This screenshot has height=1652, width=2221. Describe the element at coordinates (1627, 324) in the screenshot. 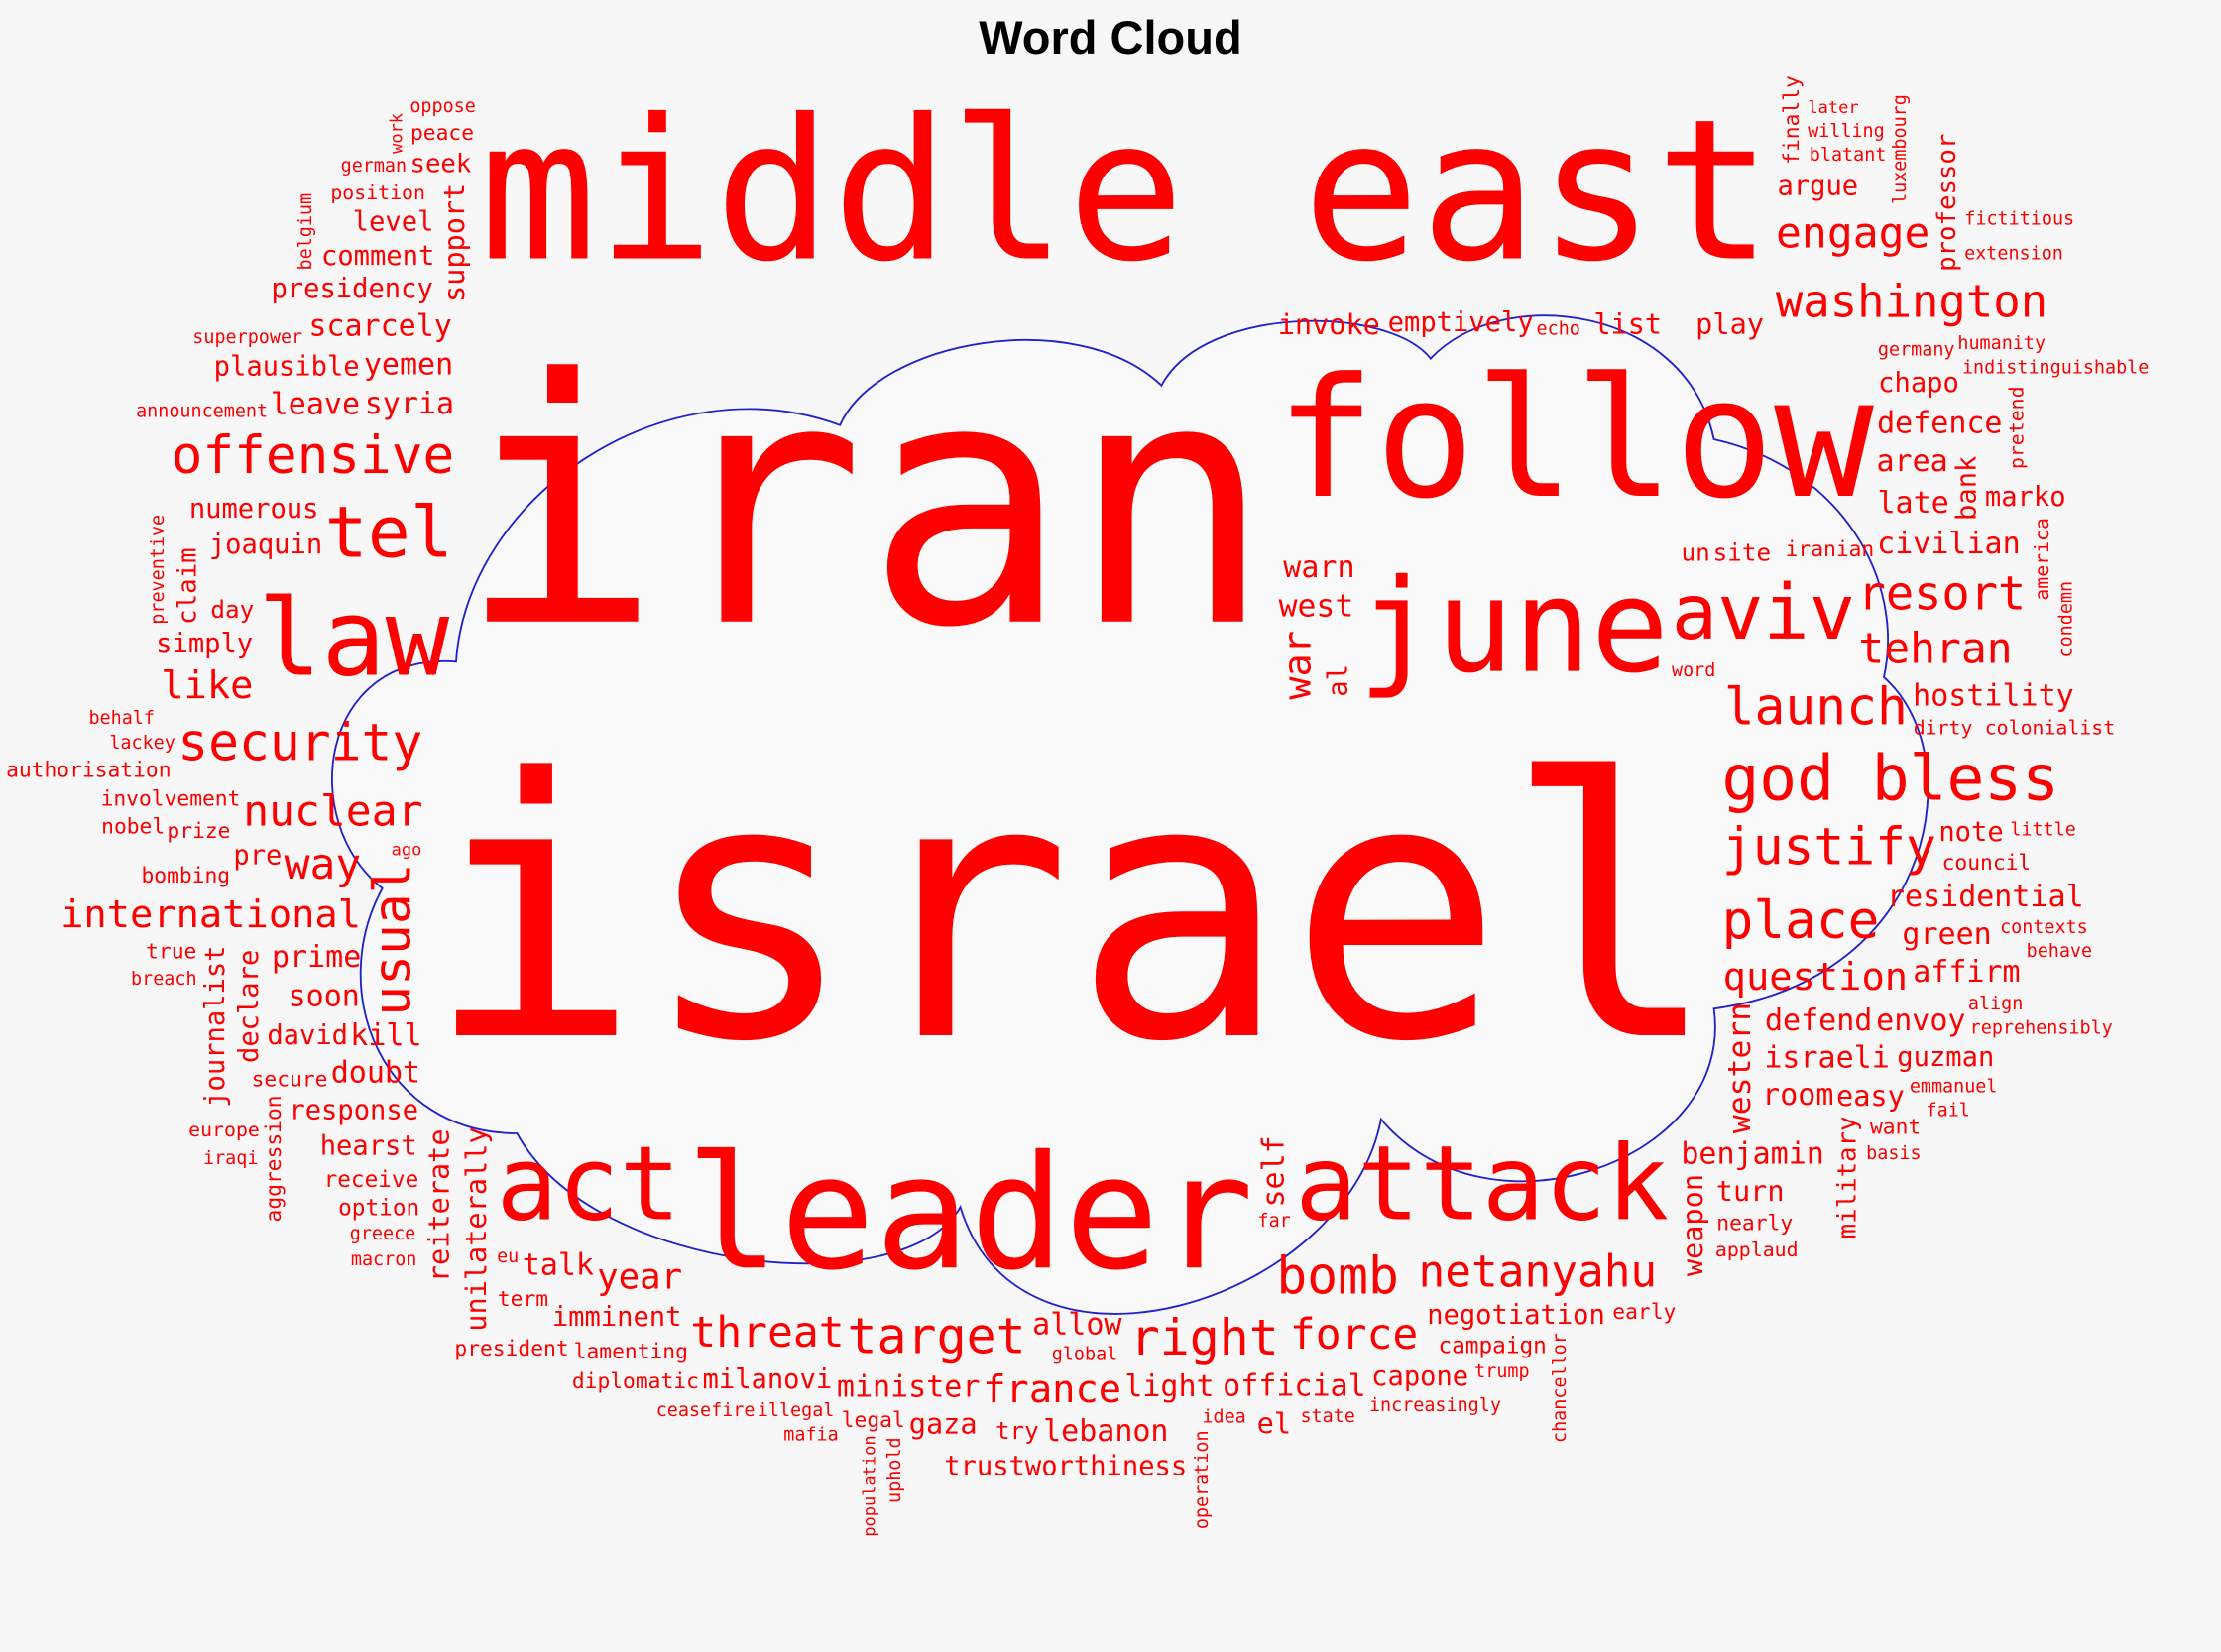

I see `word-list: list` at that location.